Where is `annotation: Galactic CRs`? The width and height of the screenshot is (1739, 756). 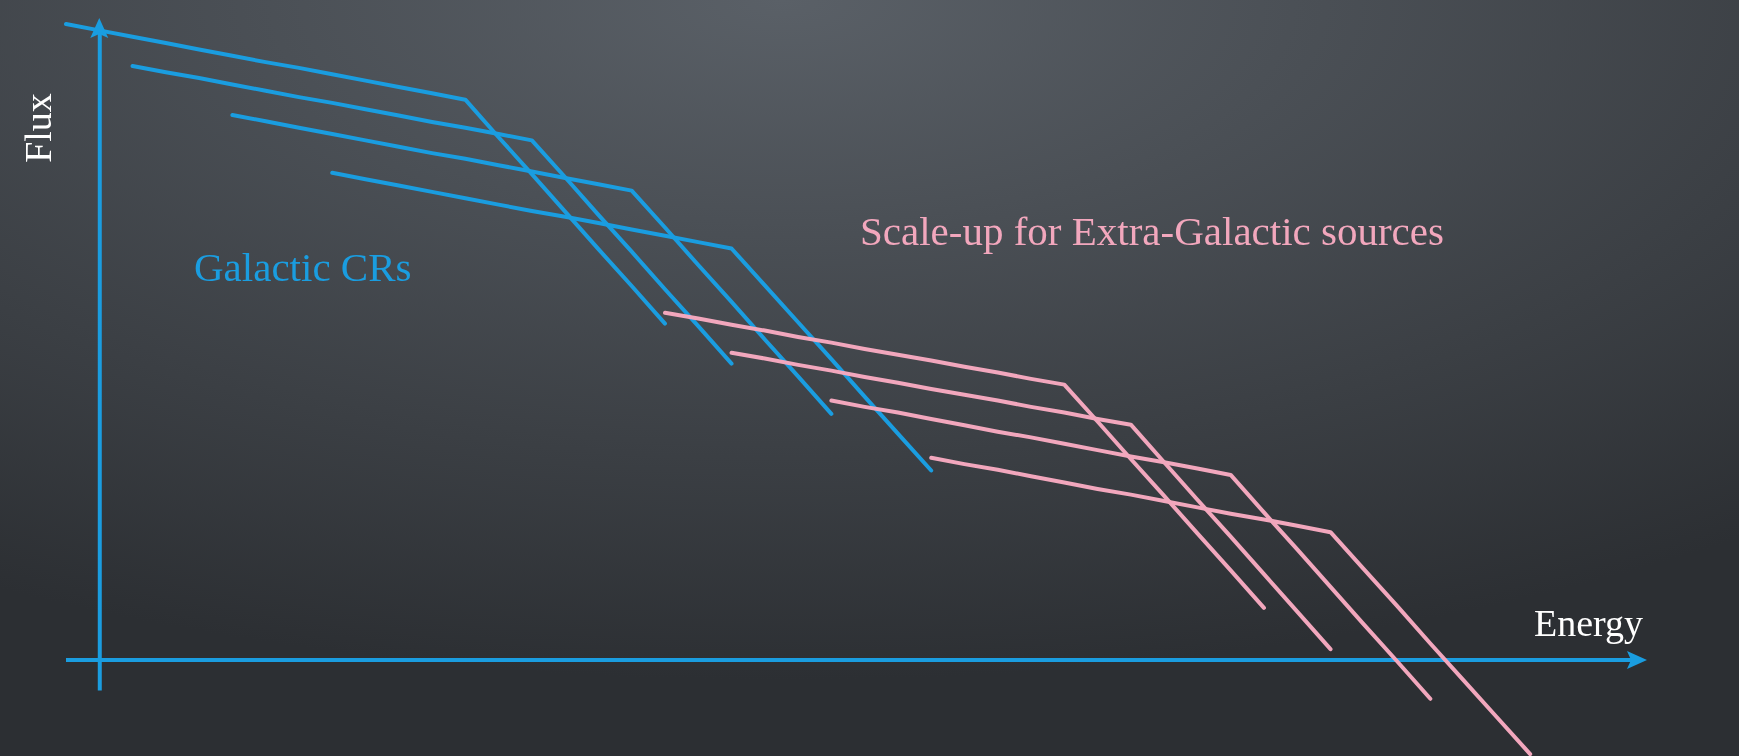
annotation: Galactic CRs is located at coordinates (303, 267).